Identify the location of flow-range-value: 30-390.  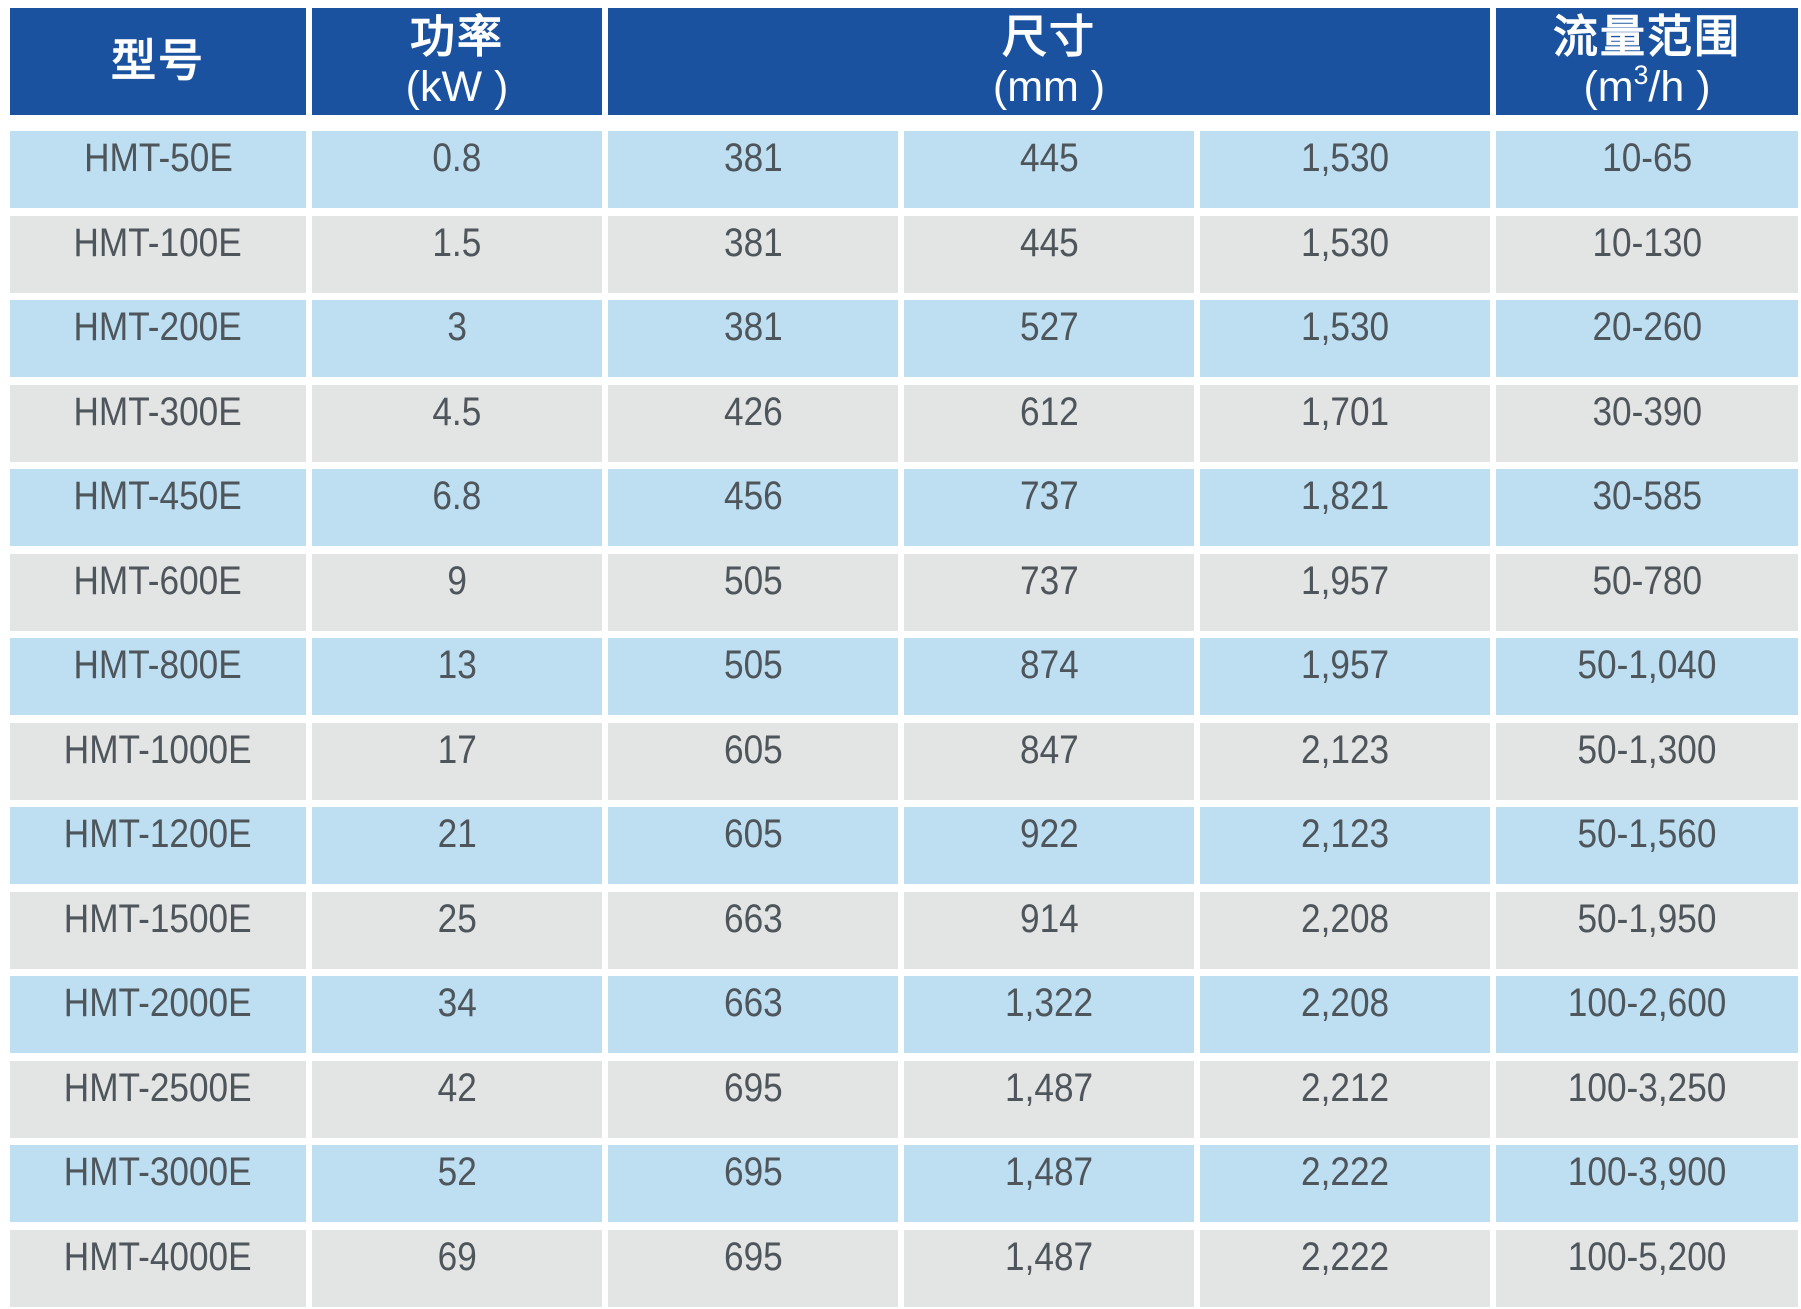
(1647, 411).